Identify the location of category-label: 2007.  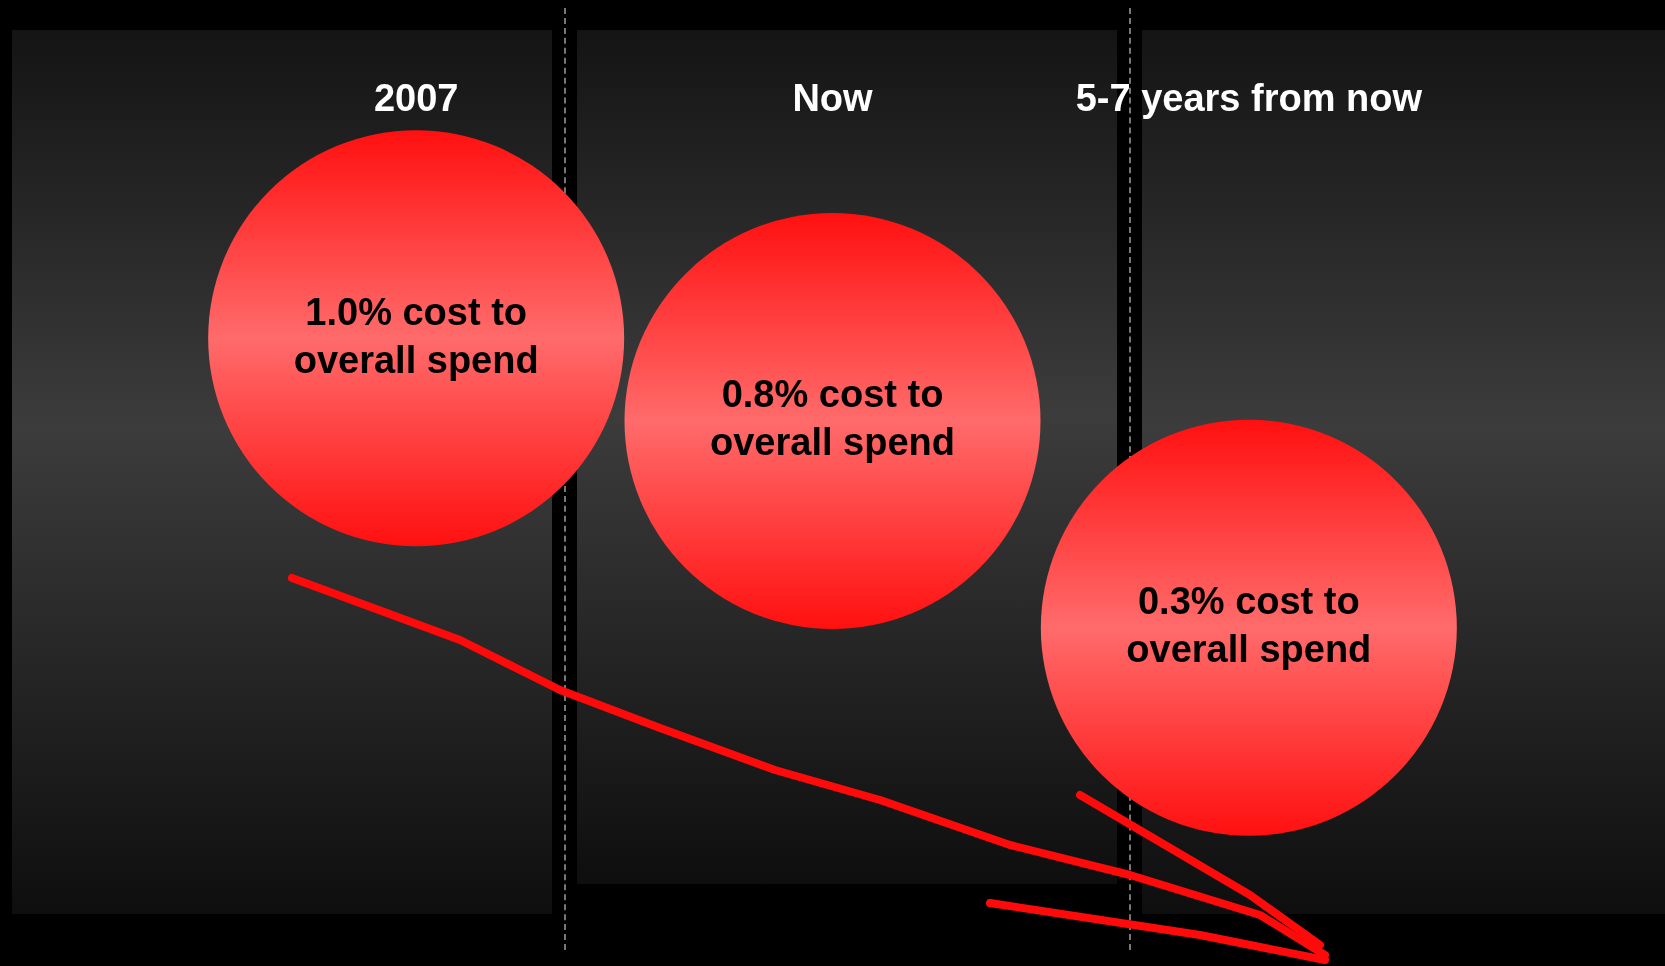
(416, 98).